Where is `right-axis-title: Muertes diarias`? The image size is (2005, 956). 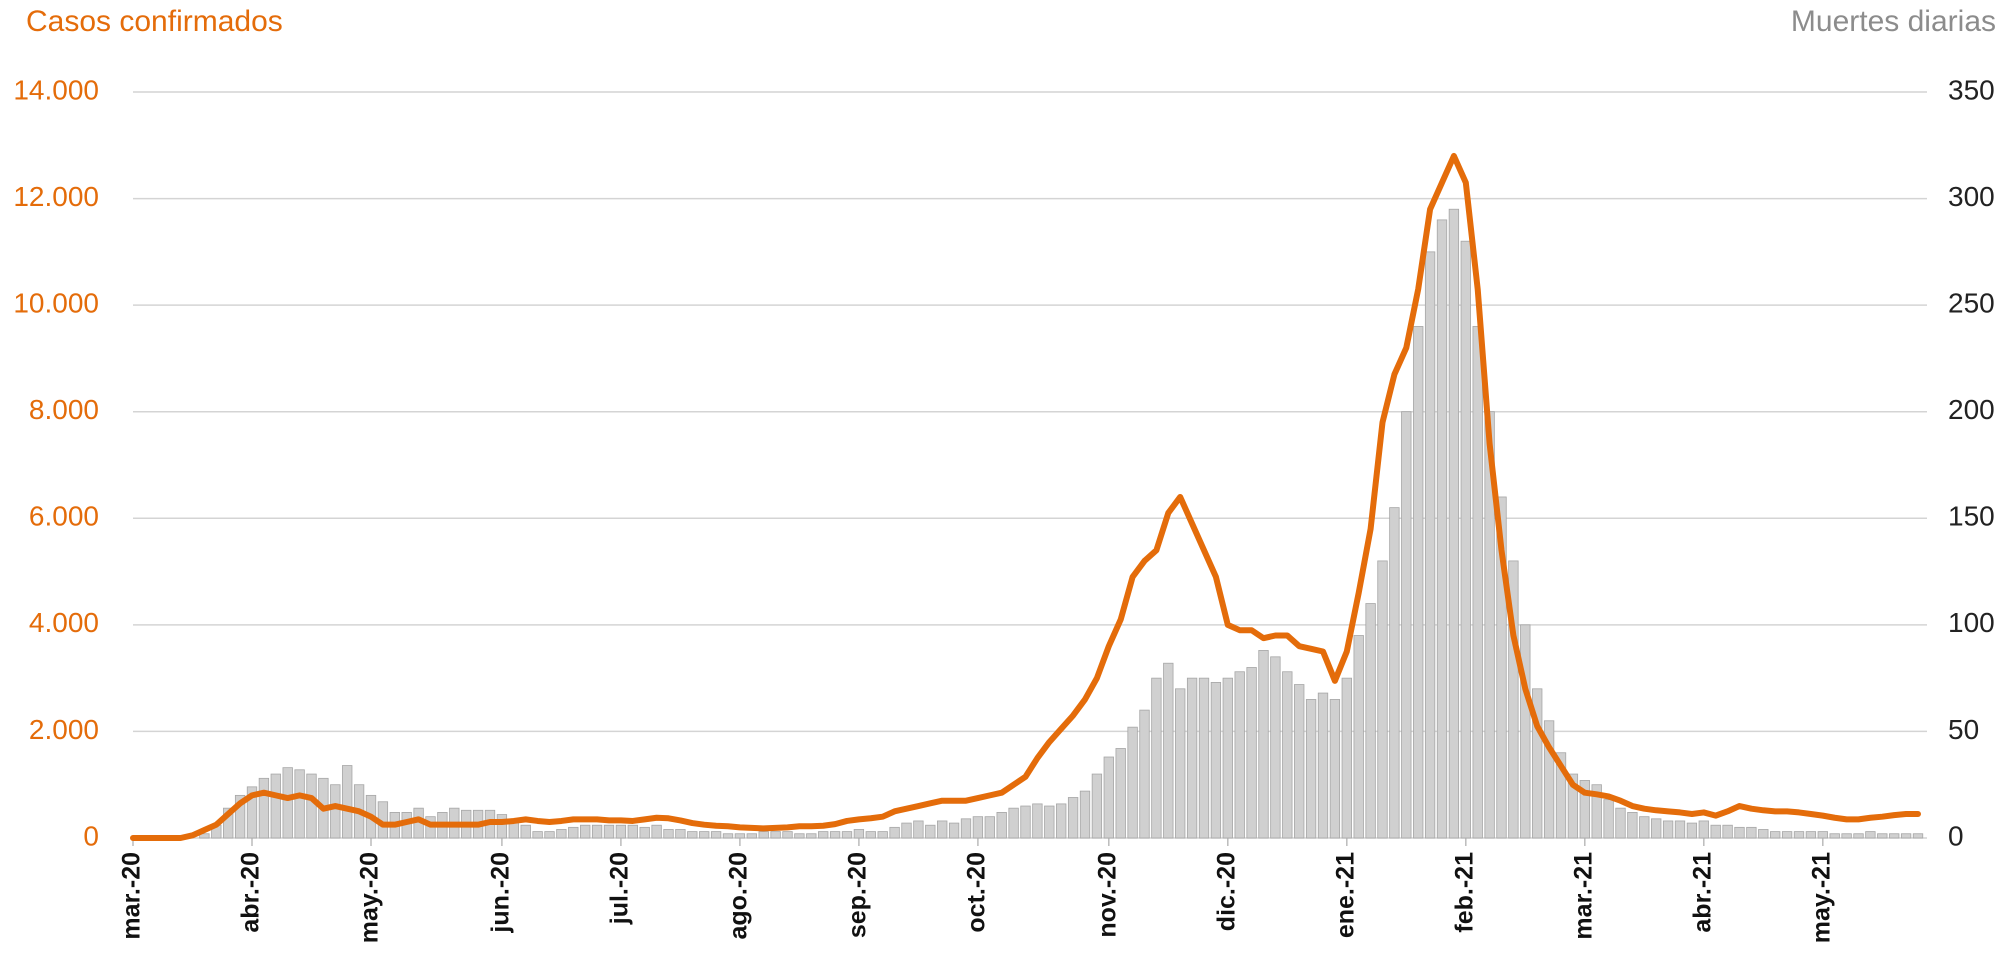 right-axis-title: Muertes diarias is located at coordinates (1893, 21).